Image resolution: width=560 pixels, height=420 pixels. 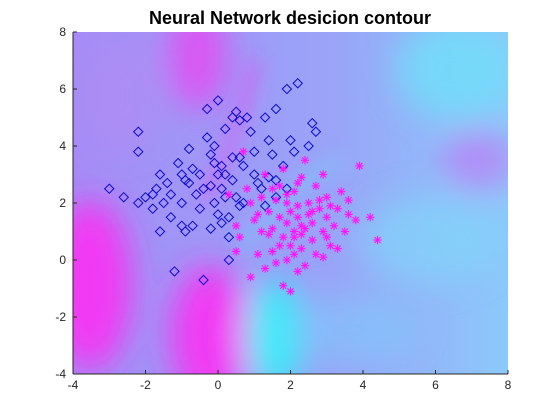 I want to click on x-tick-label: 2, so click(x=290, y=385).